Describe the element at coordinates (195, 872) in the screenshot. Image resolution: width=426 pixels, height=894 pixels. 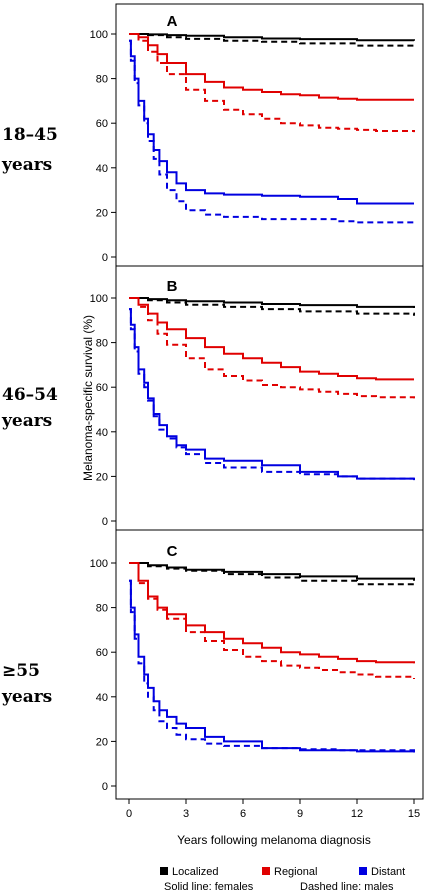
I see `legend-label: Localized` at that location.